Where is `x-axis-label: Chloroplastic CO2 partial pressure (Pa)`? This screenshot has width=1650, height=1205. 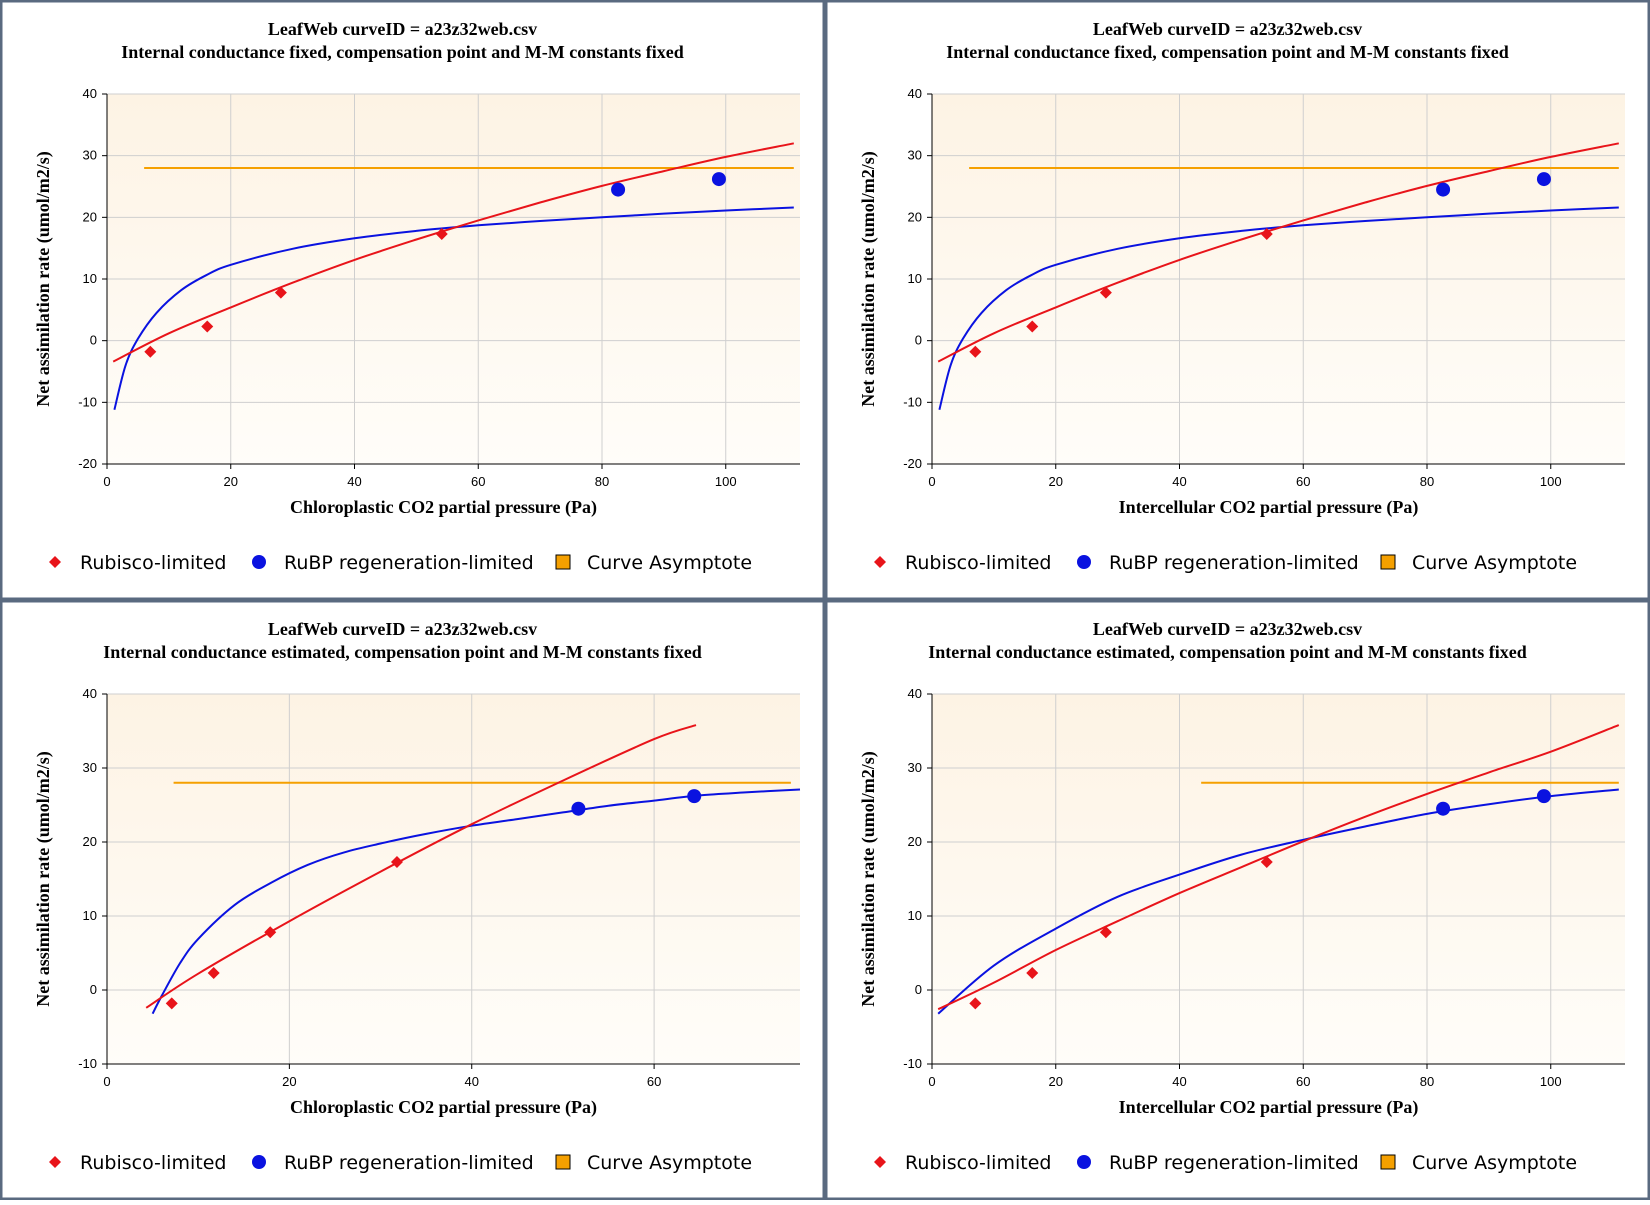 x-axis-label: Chloroplastic CO2 partial pressure (Pa) is located at coordinates (443, 1107).